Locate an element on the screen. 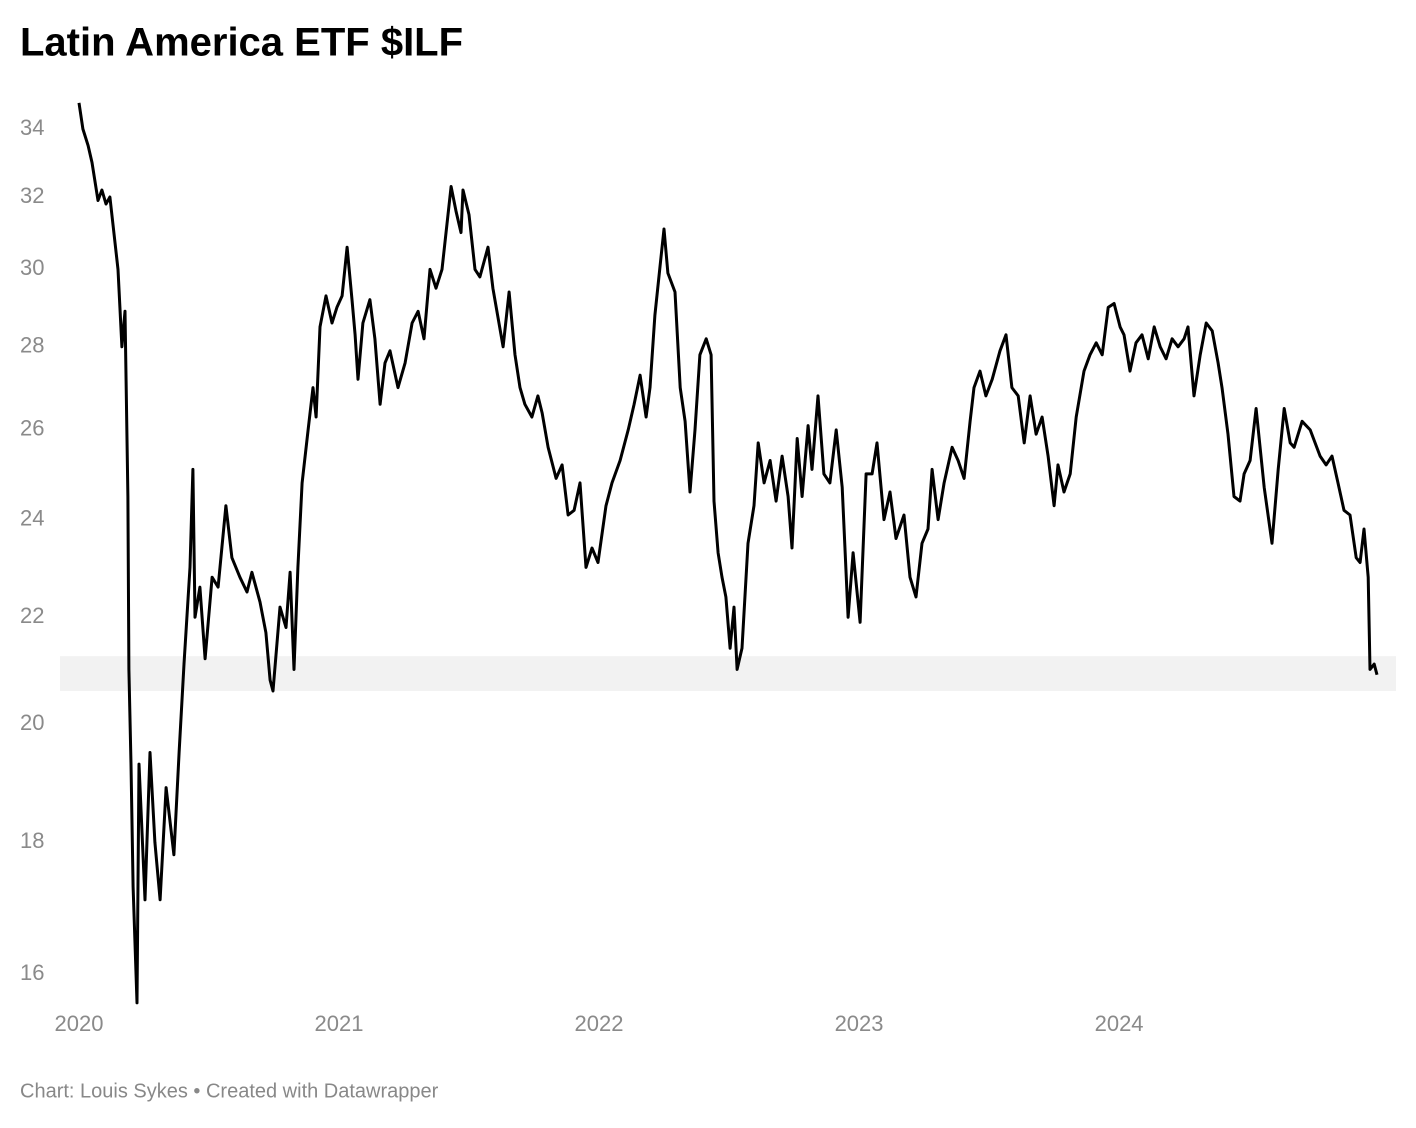  y-tick-label: 16 is located at coordinates (32, 972).